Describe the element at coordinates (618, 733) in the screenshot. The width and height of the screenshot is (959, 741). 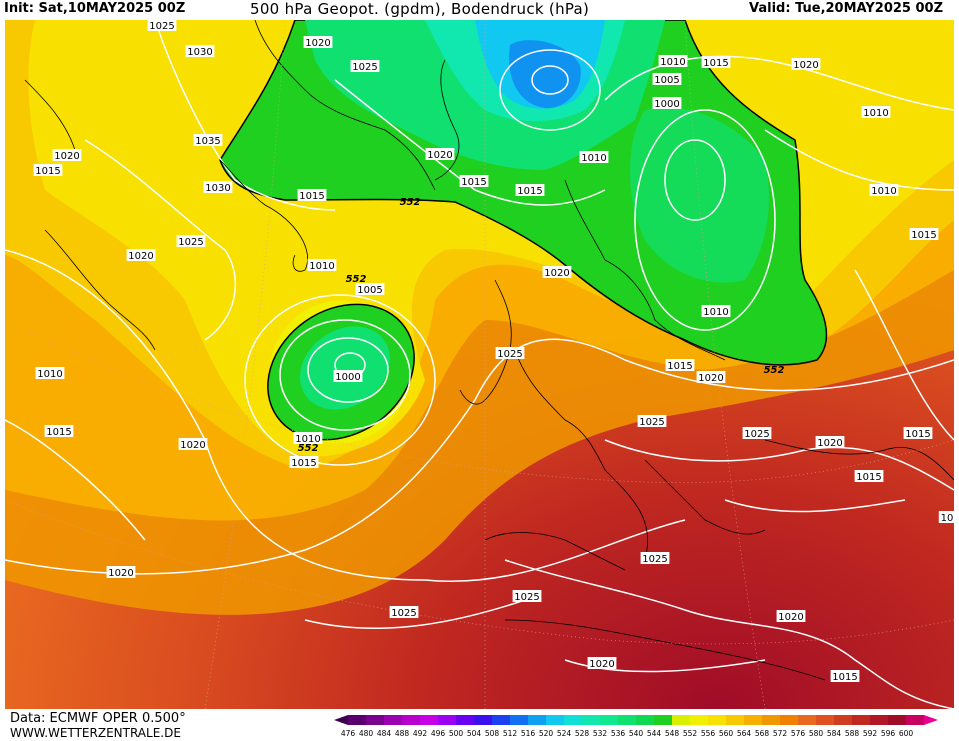
I see `scale-tick-label: 536` at that location.